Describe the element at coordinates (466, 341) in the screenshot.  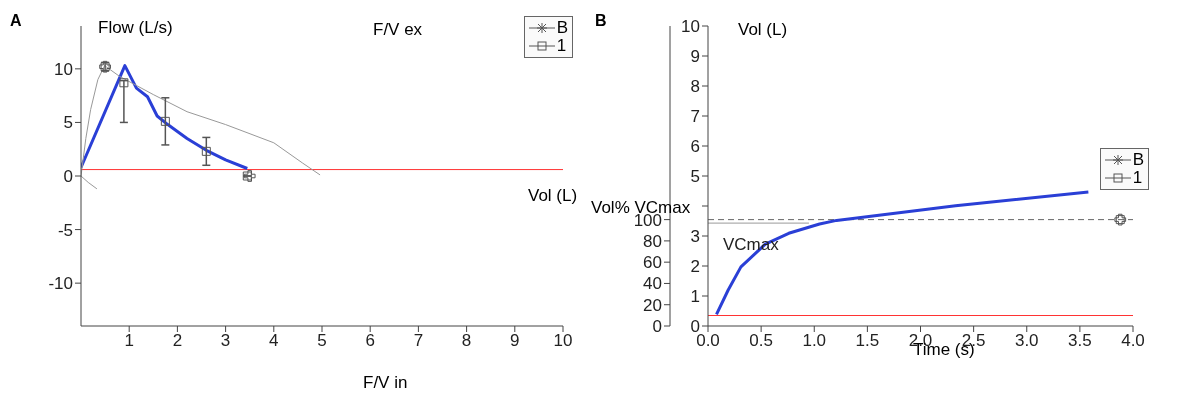
I see `x-tick-label: 8` at that location.